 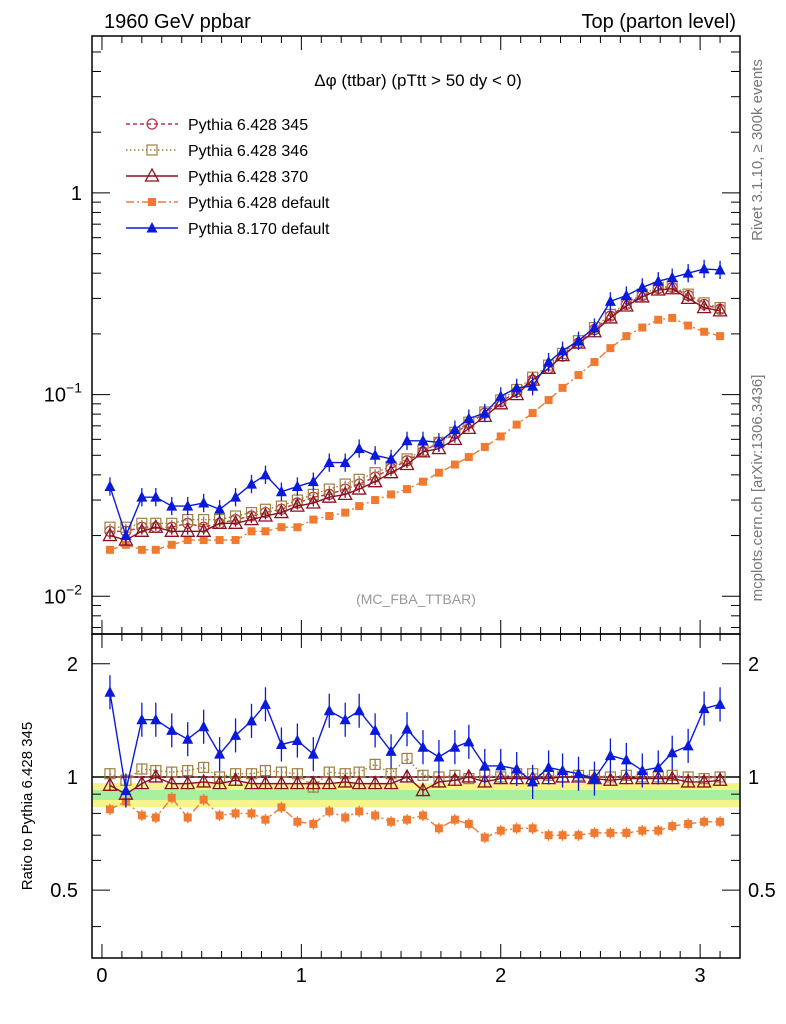 I want to click on ratio-line, so click(x=415, y=772).